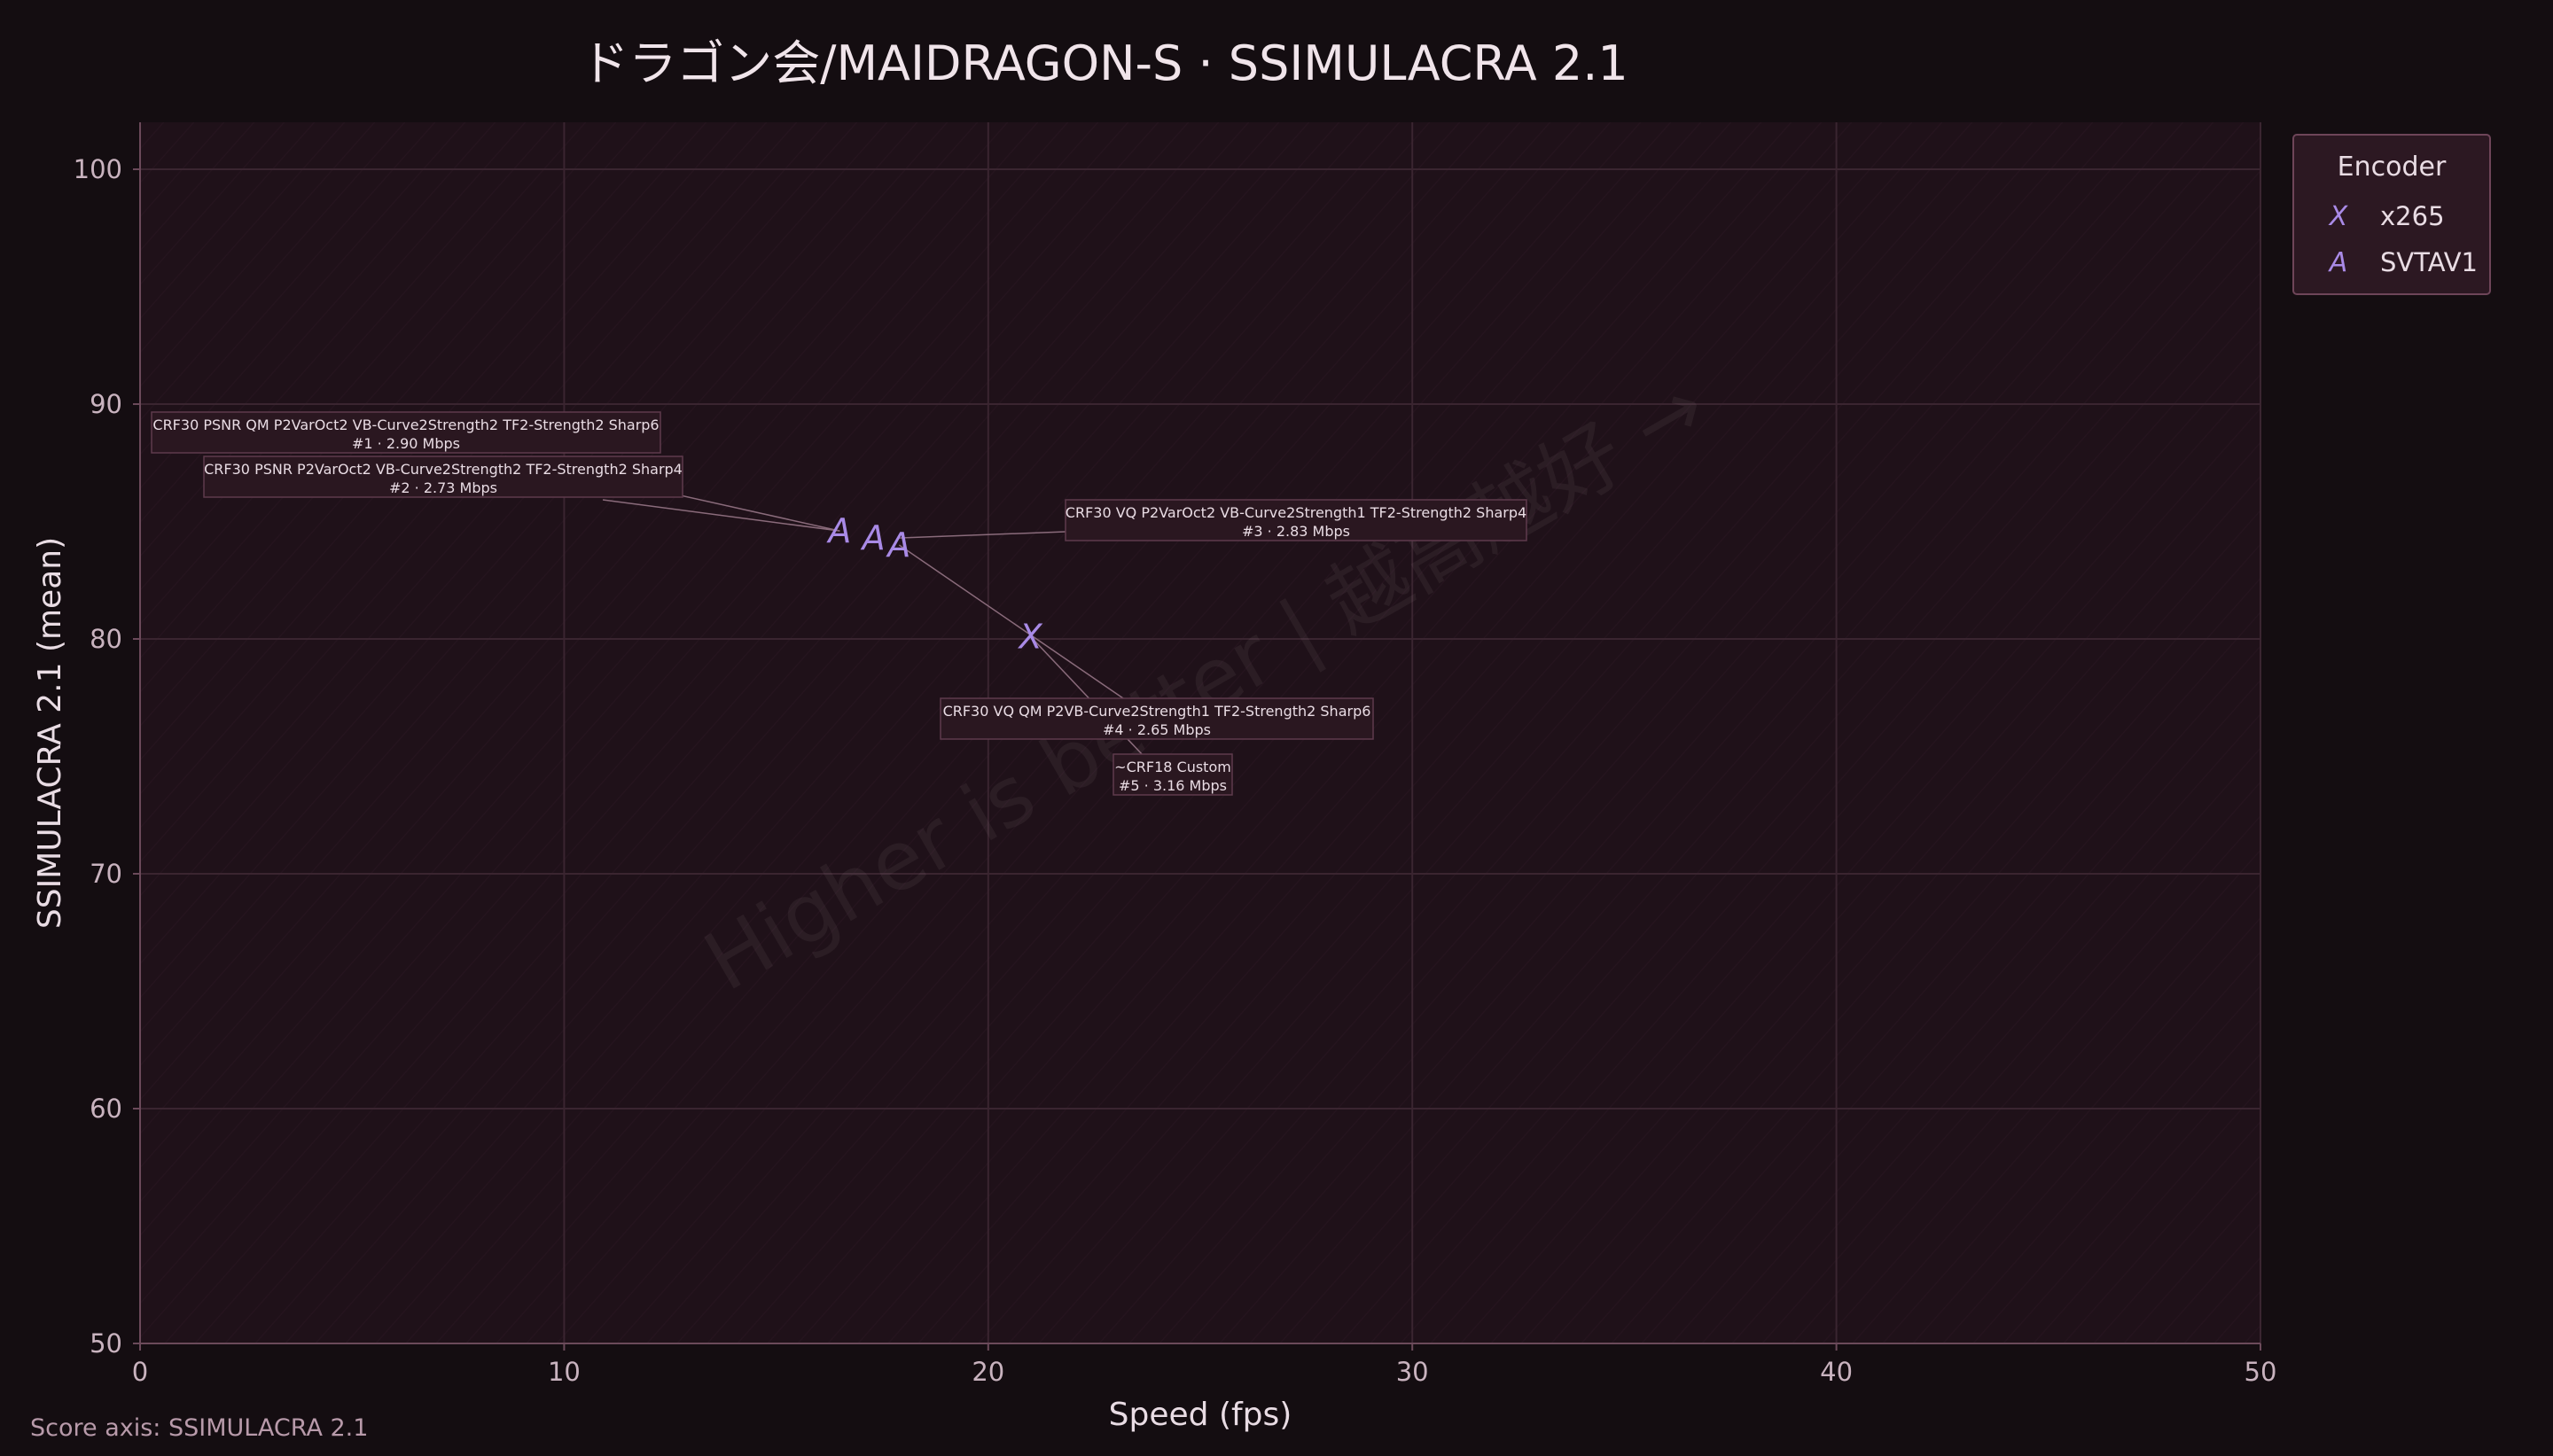 The height and width of the screenshot is (1456, 2553). What do you see at coordinates (2429, 262) in the screenshot?
I see `legend-label-svtav1: SVTAV1` at bounding box center [2429, 262].